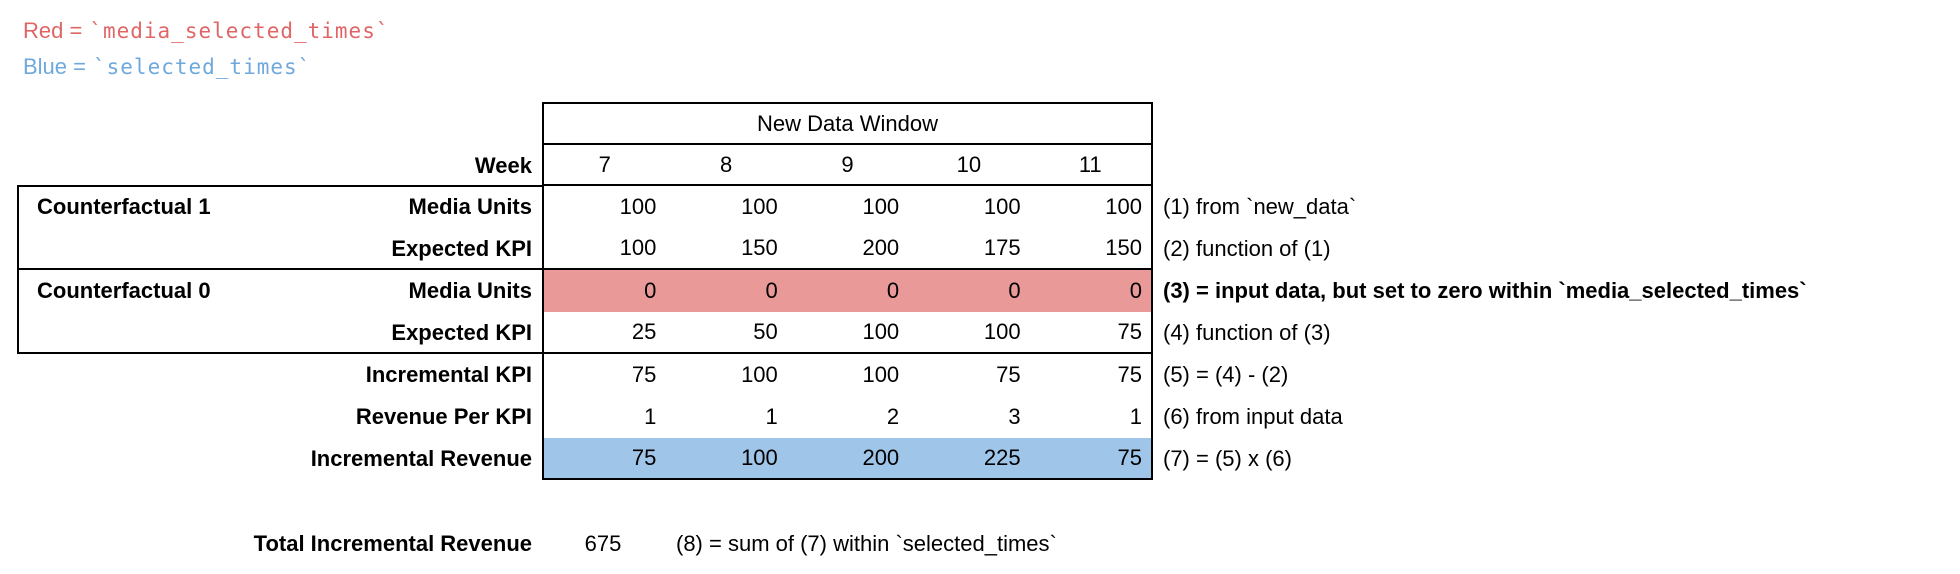 The width and height of the screenshot is (1960, 574). Describe the element at coordinates (448, 374) in the screenshot. I see `row-label-incremental-kpi: Incremental KPI` at that location.